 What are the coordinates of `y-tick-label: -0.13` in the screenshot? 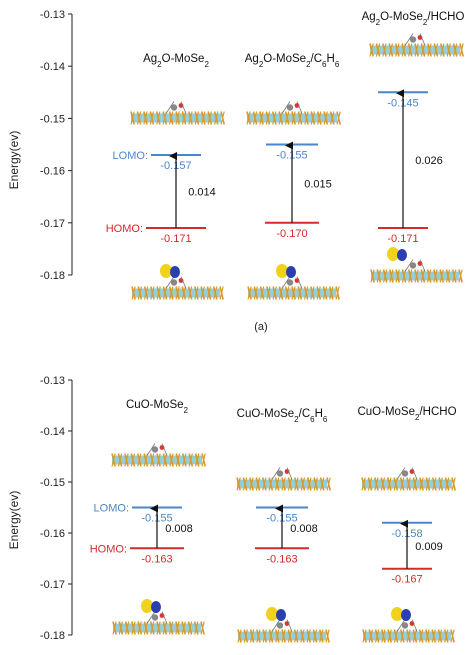 It's located at (52, 15).